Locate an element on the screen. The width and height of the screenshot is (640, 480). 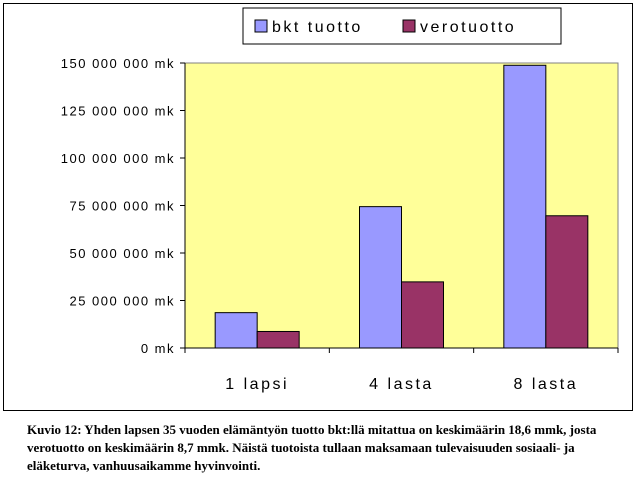
y-tick-label: 100 000 000 mk is located at coordinates (118, 158).